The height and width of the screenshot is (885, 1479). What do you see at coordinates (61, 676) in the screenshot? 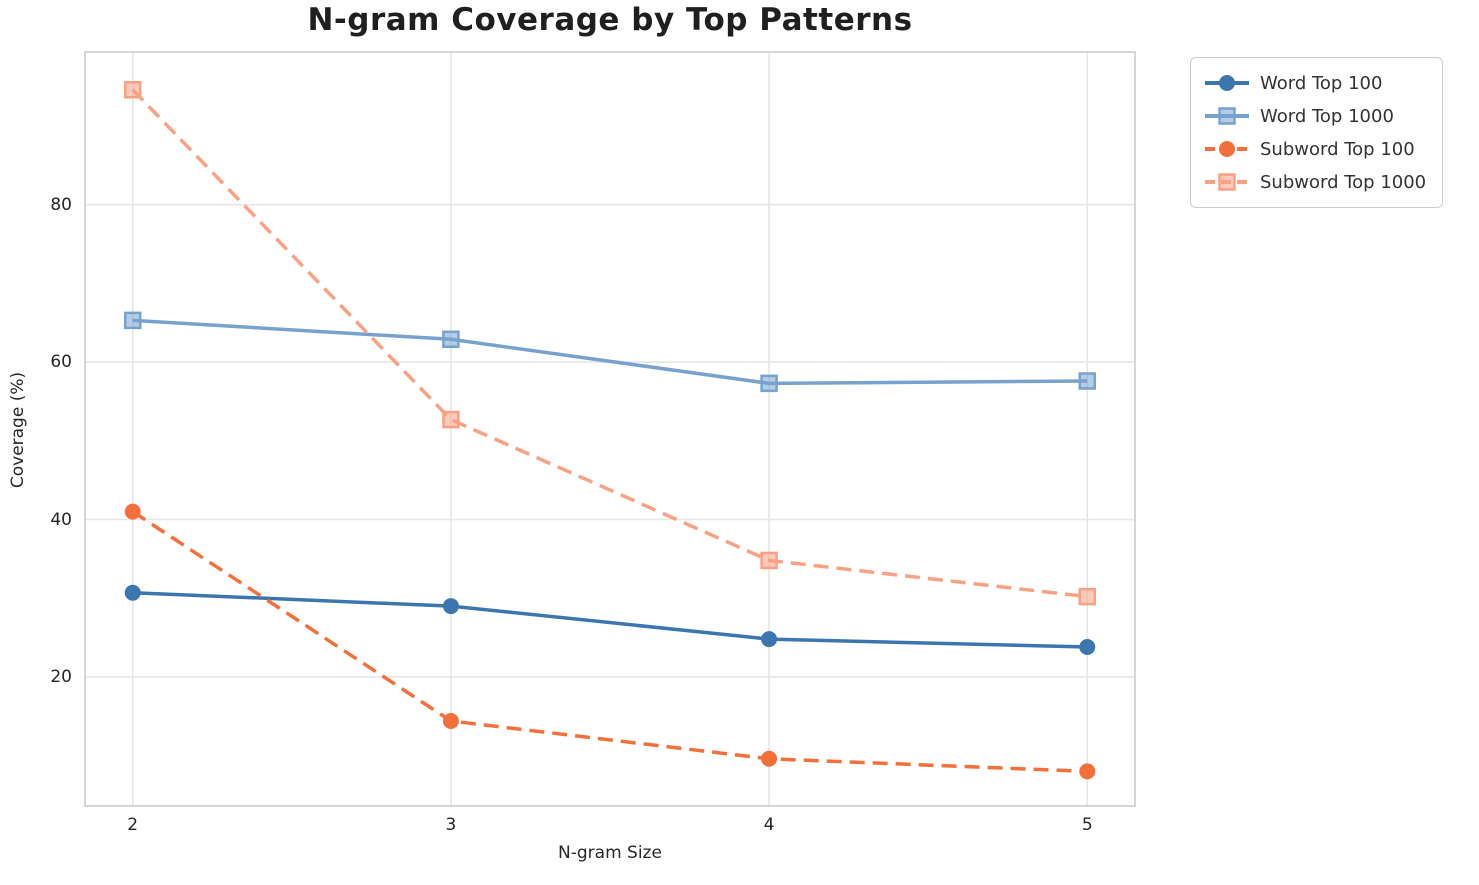
I see `y-tick-label: 20` at bounding box center [61, 676].